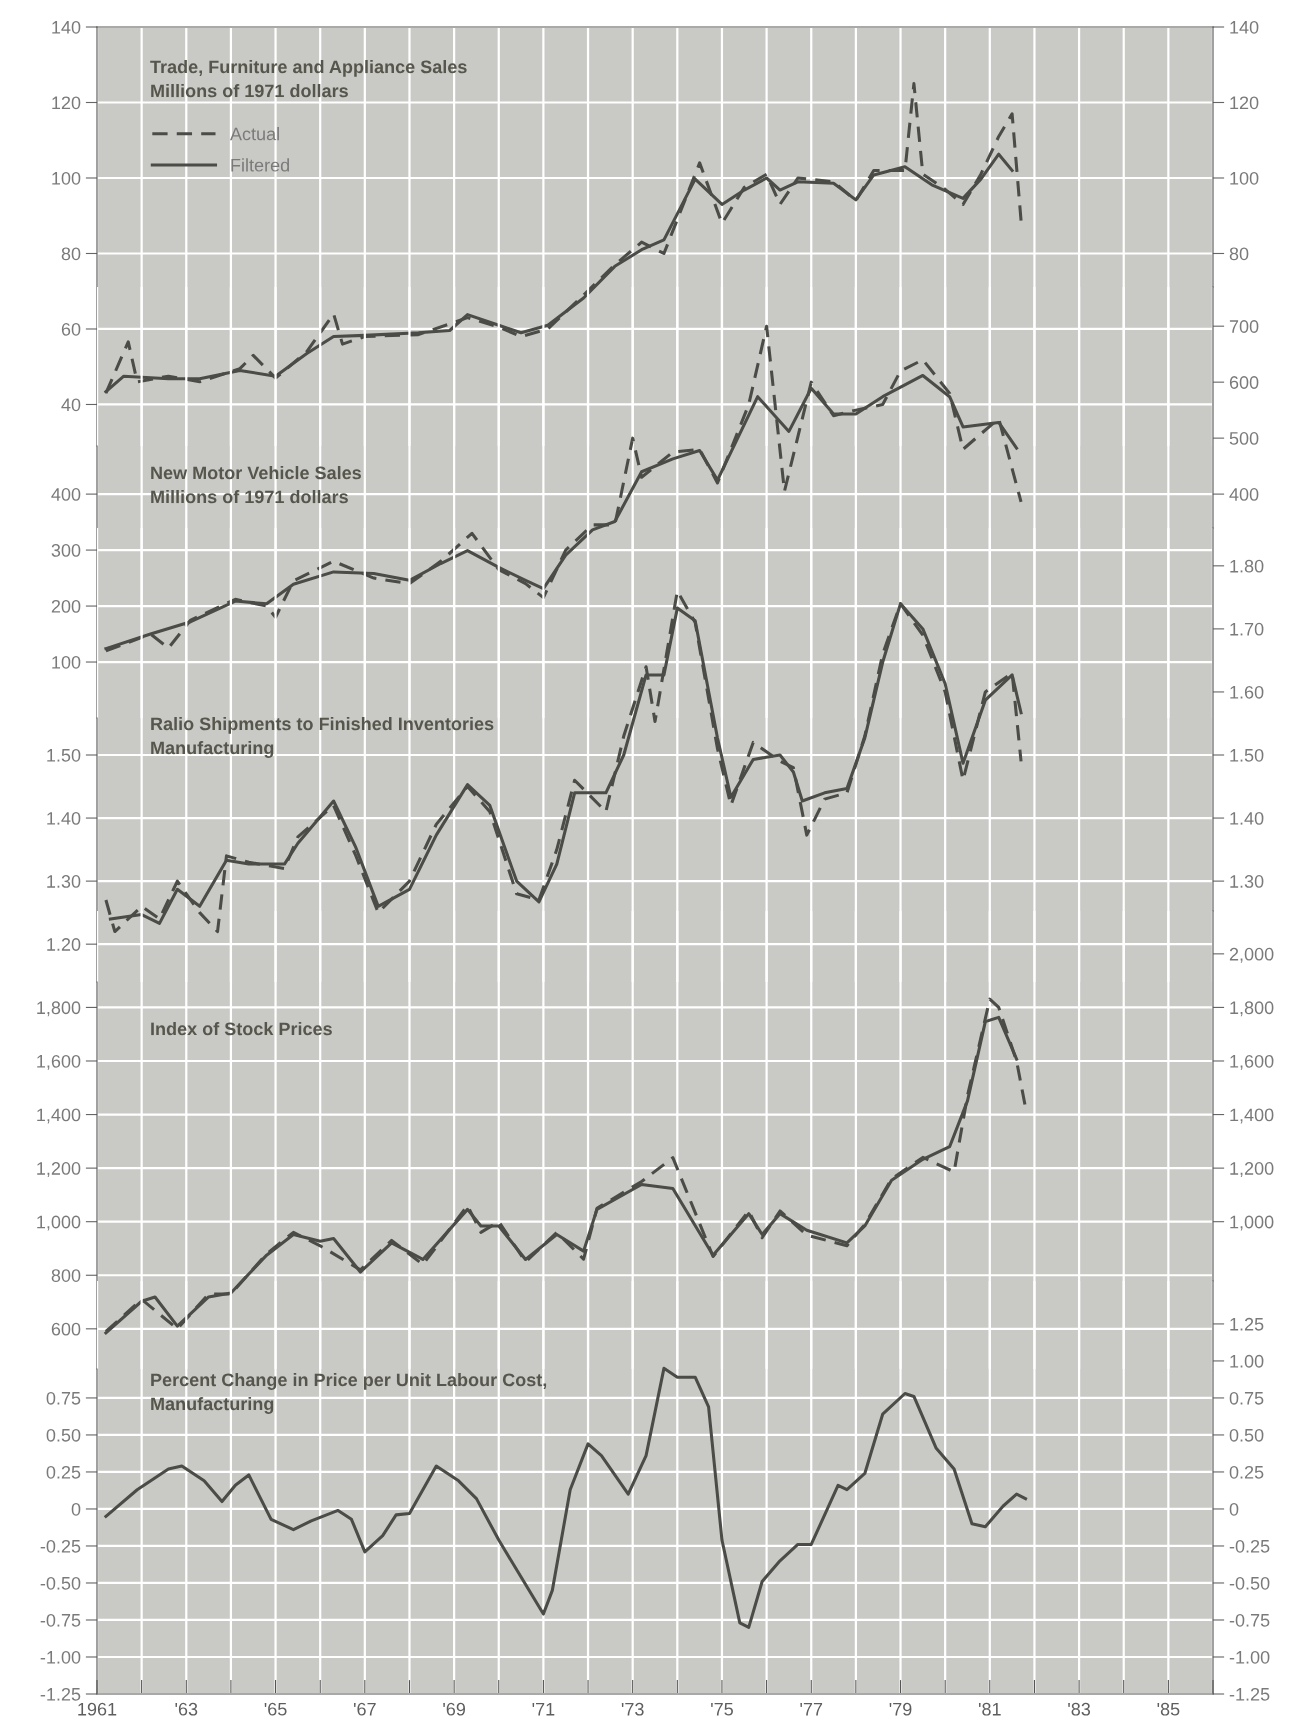 Image resolution: width=1313 pixels, height=1728 pixels. Describe the element at coordinates (63, 1435) in the screenshot. I see `y-tick-label: 0.50` at that location.